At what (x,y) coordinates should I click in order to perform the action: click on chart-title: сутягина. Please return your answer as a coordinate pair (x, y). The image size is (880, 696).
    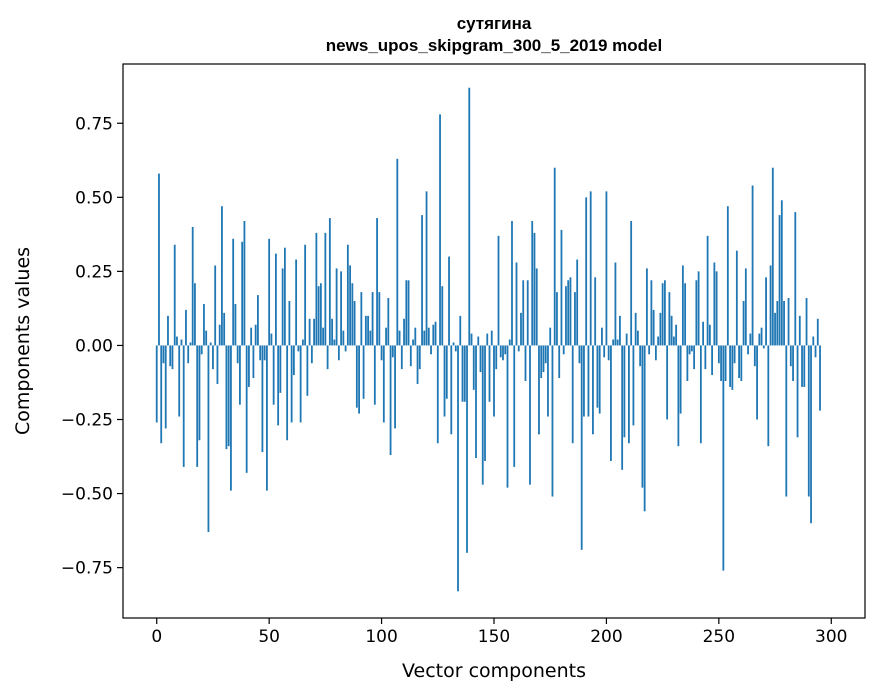
    Looking at the image, I should click on (494, 23).